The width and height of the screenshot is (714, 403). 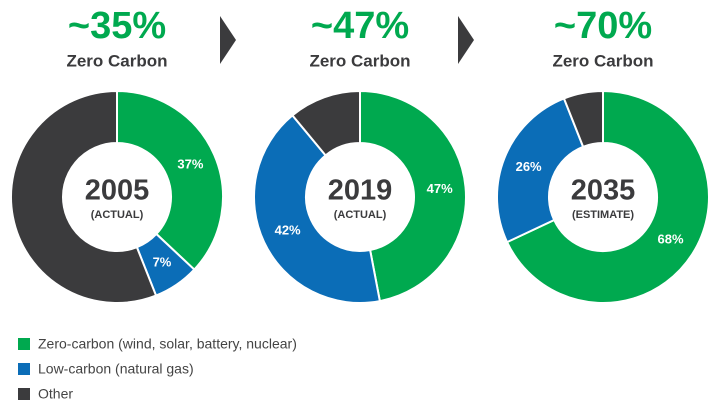 I want to click on headline: ~35%, so click(x=117, y=26).